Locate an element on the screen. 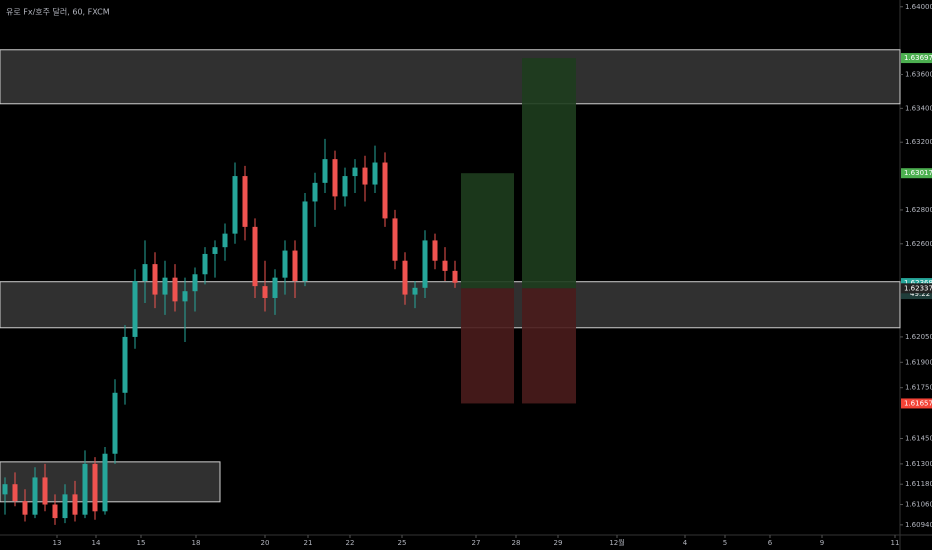  x-tick-label: 9 is located at coordinates (822, 543).